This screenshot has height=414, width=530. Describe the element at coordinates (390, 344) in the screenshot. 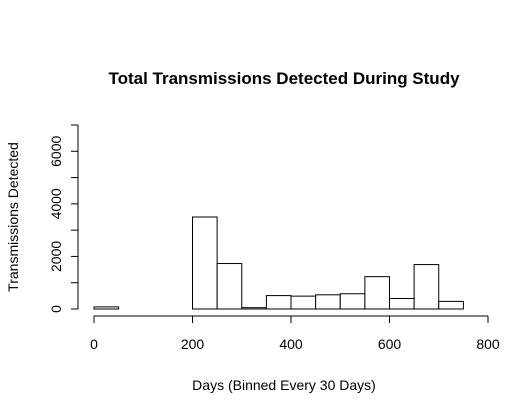

I see `x-tick-label: 600` at that location.